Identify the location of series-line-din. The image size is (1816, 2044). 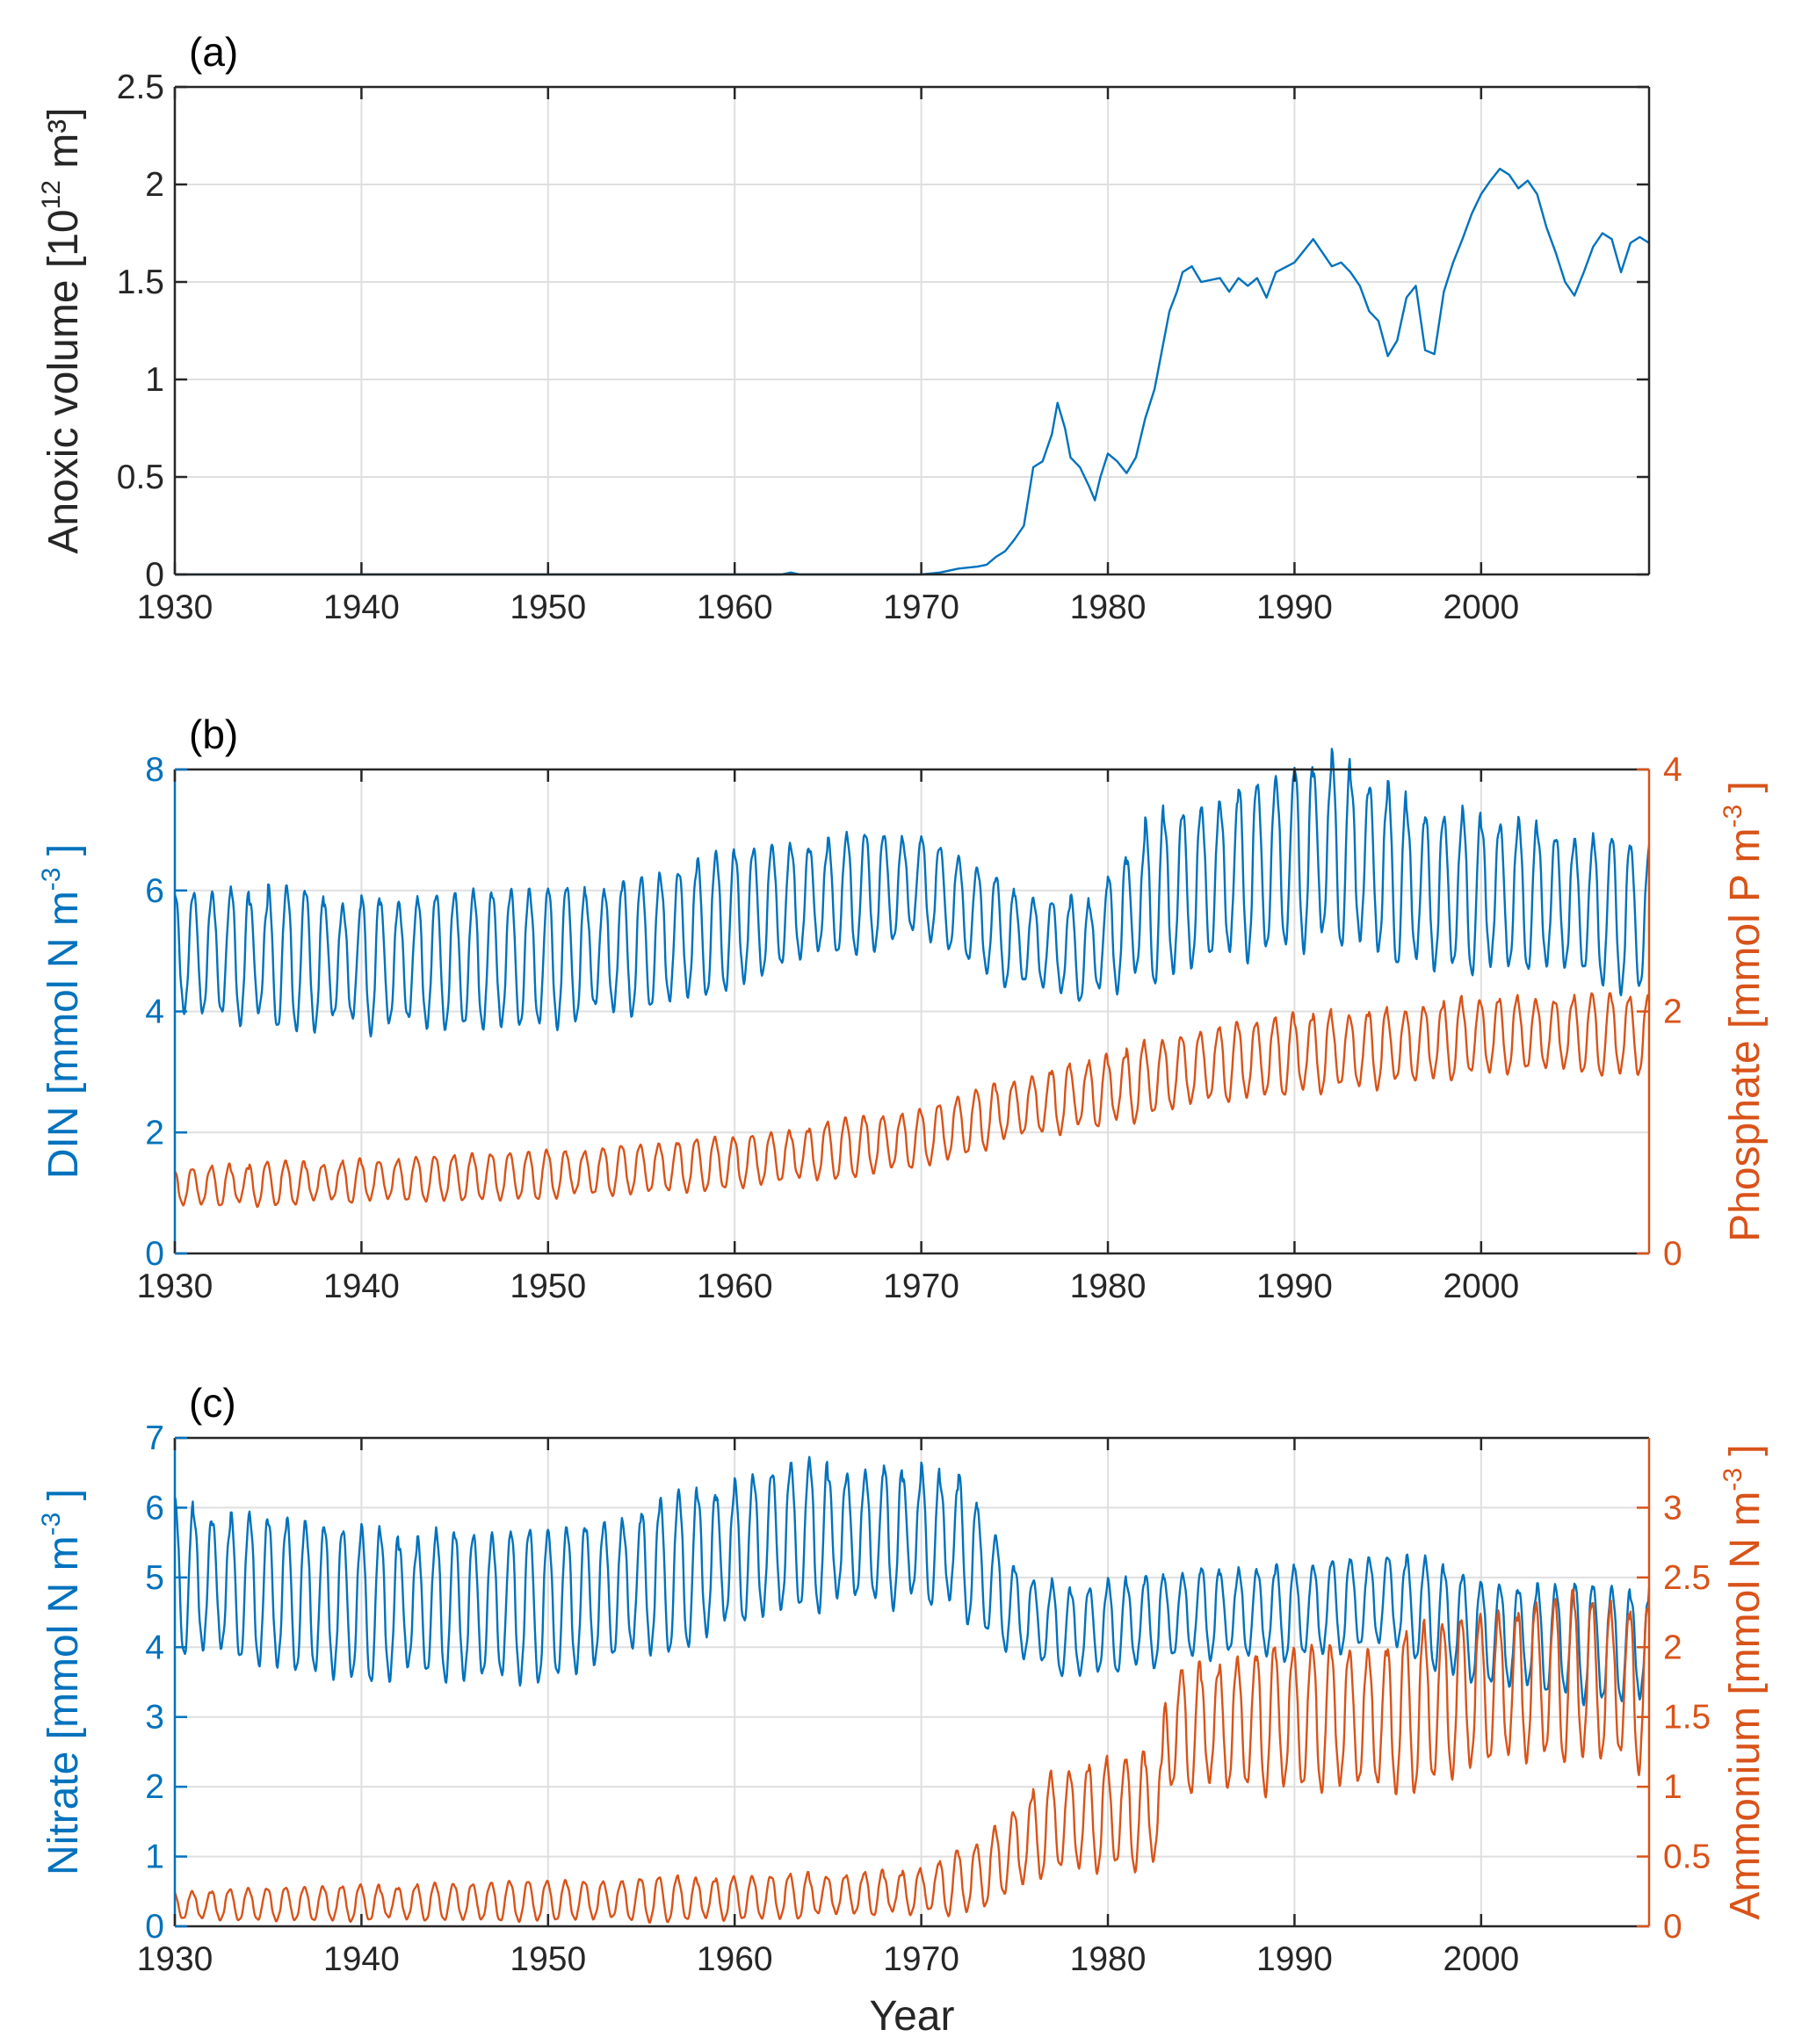
(912, 893).